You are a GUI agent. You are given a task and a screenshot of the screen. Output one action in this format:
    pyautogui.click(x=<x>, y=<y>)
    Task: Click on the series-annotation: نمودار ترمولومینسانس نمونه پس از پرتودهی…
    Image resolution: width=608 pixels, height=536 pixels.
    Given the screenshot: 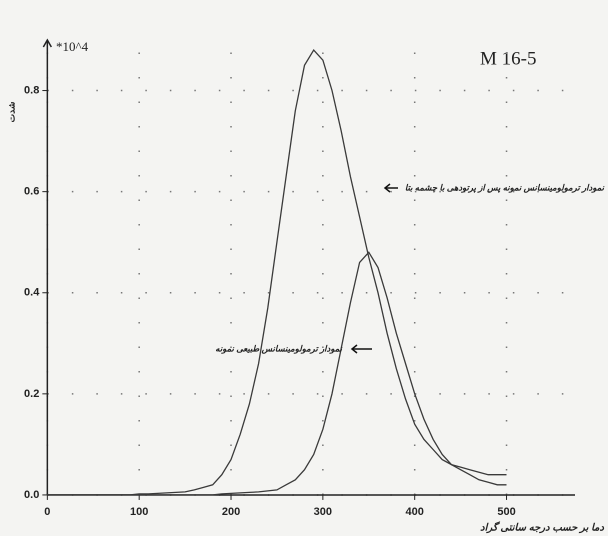 What is the action you would take?
    pyautogui.click(x=505, y=187)
    